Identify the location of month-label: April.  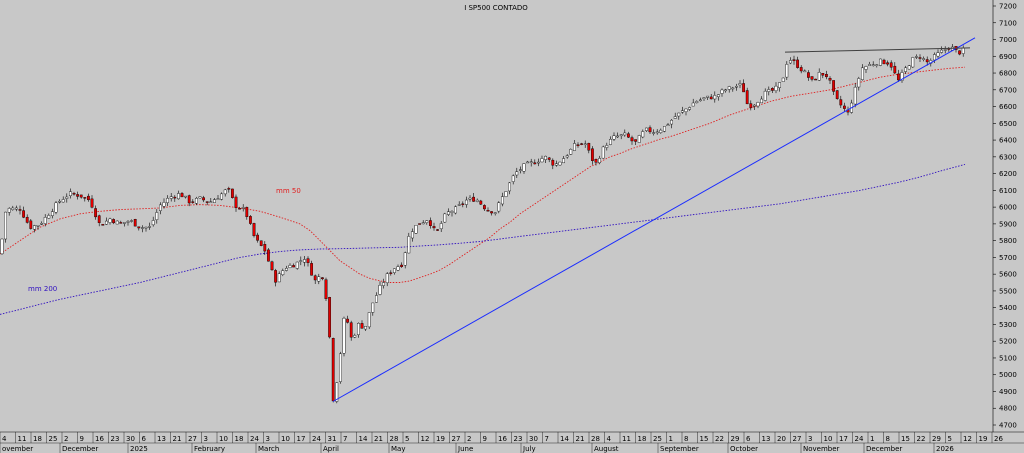
(331, 449).